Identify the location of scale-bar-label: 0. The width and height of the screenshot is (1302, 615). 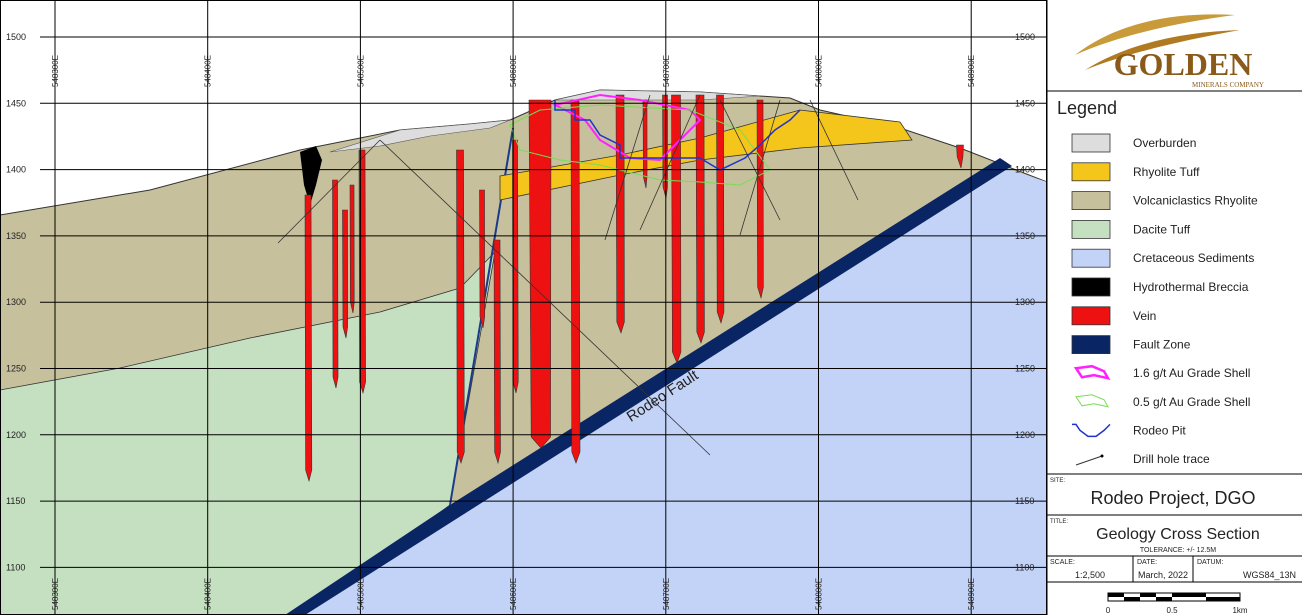
(1108, 610).